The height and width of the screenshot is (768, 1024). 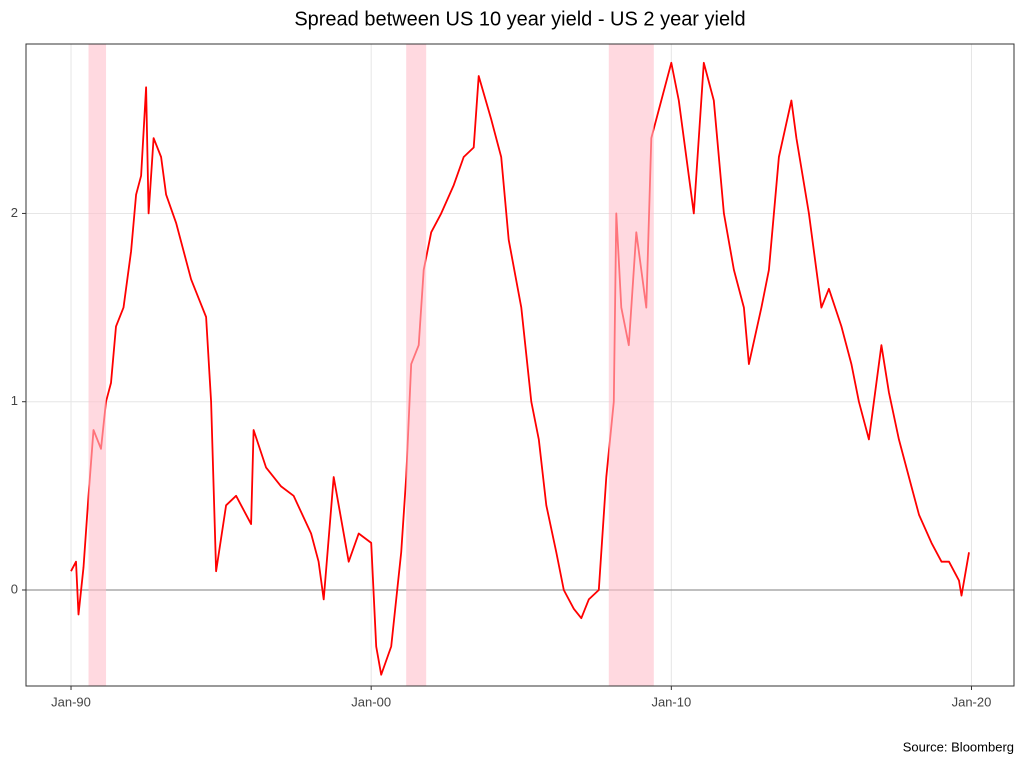 I want to click on y-tick-label: 1, so click(x=14, y=400).